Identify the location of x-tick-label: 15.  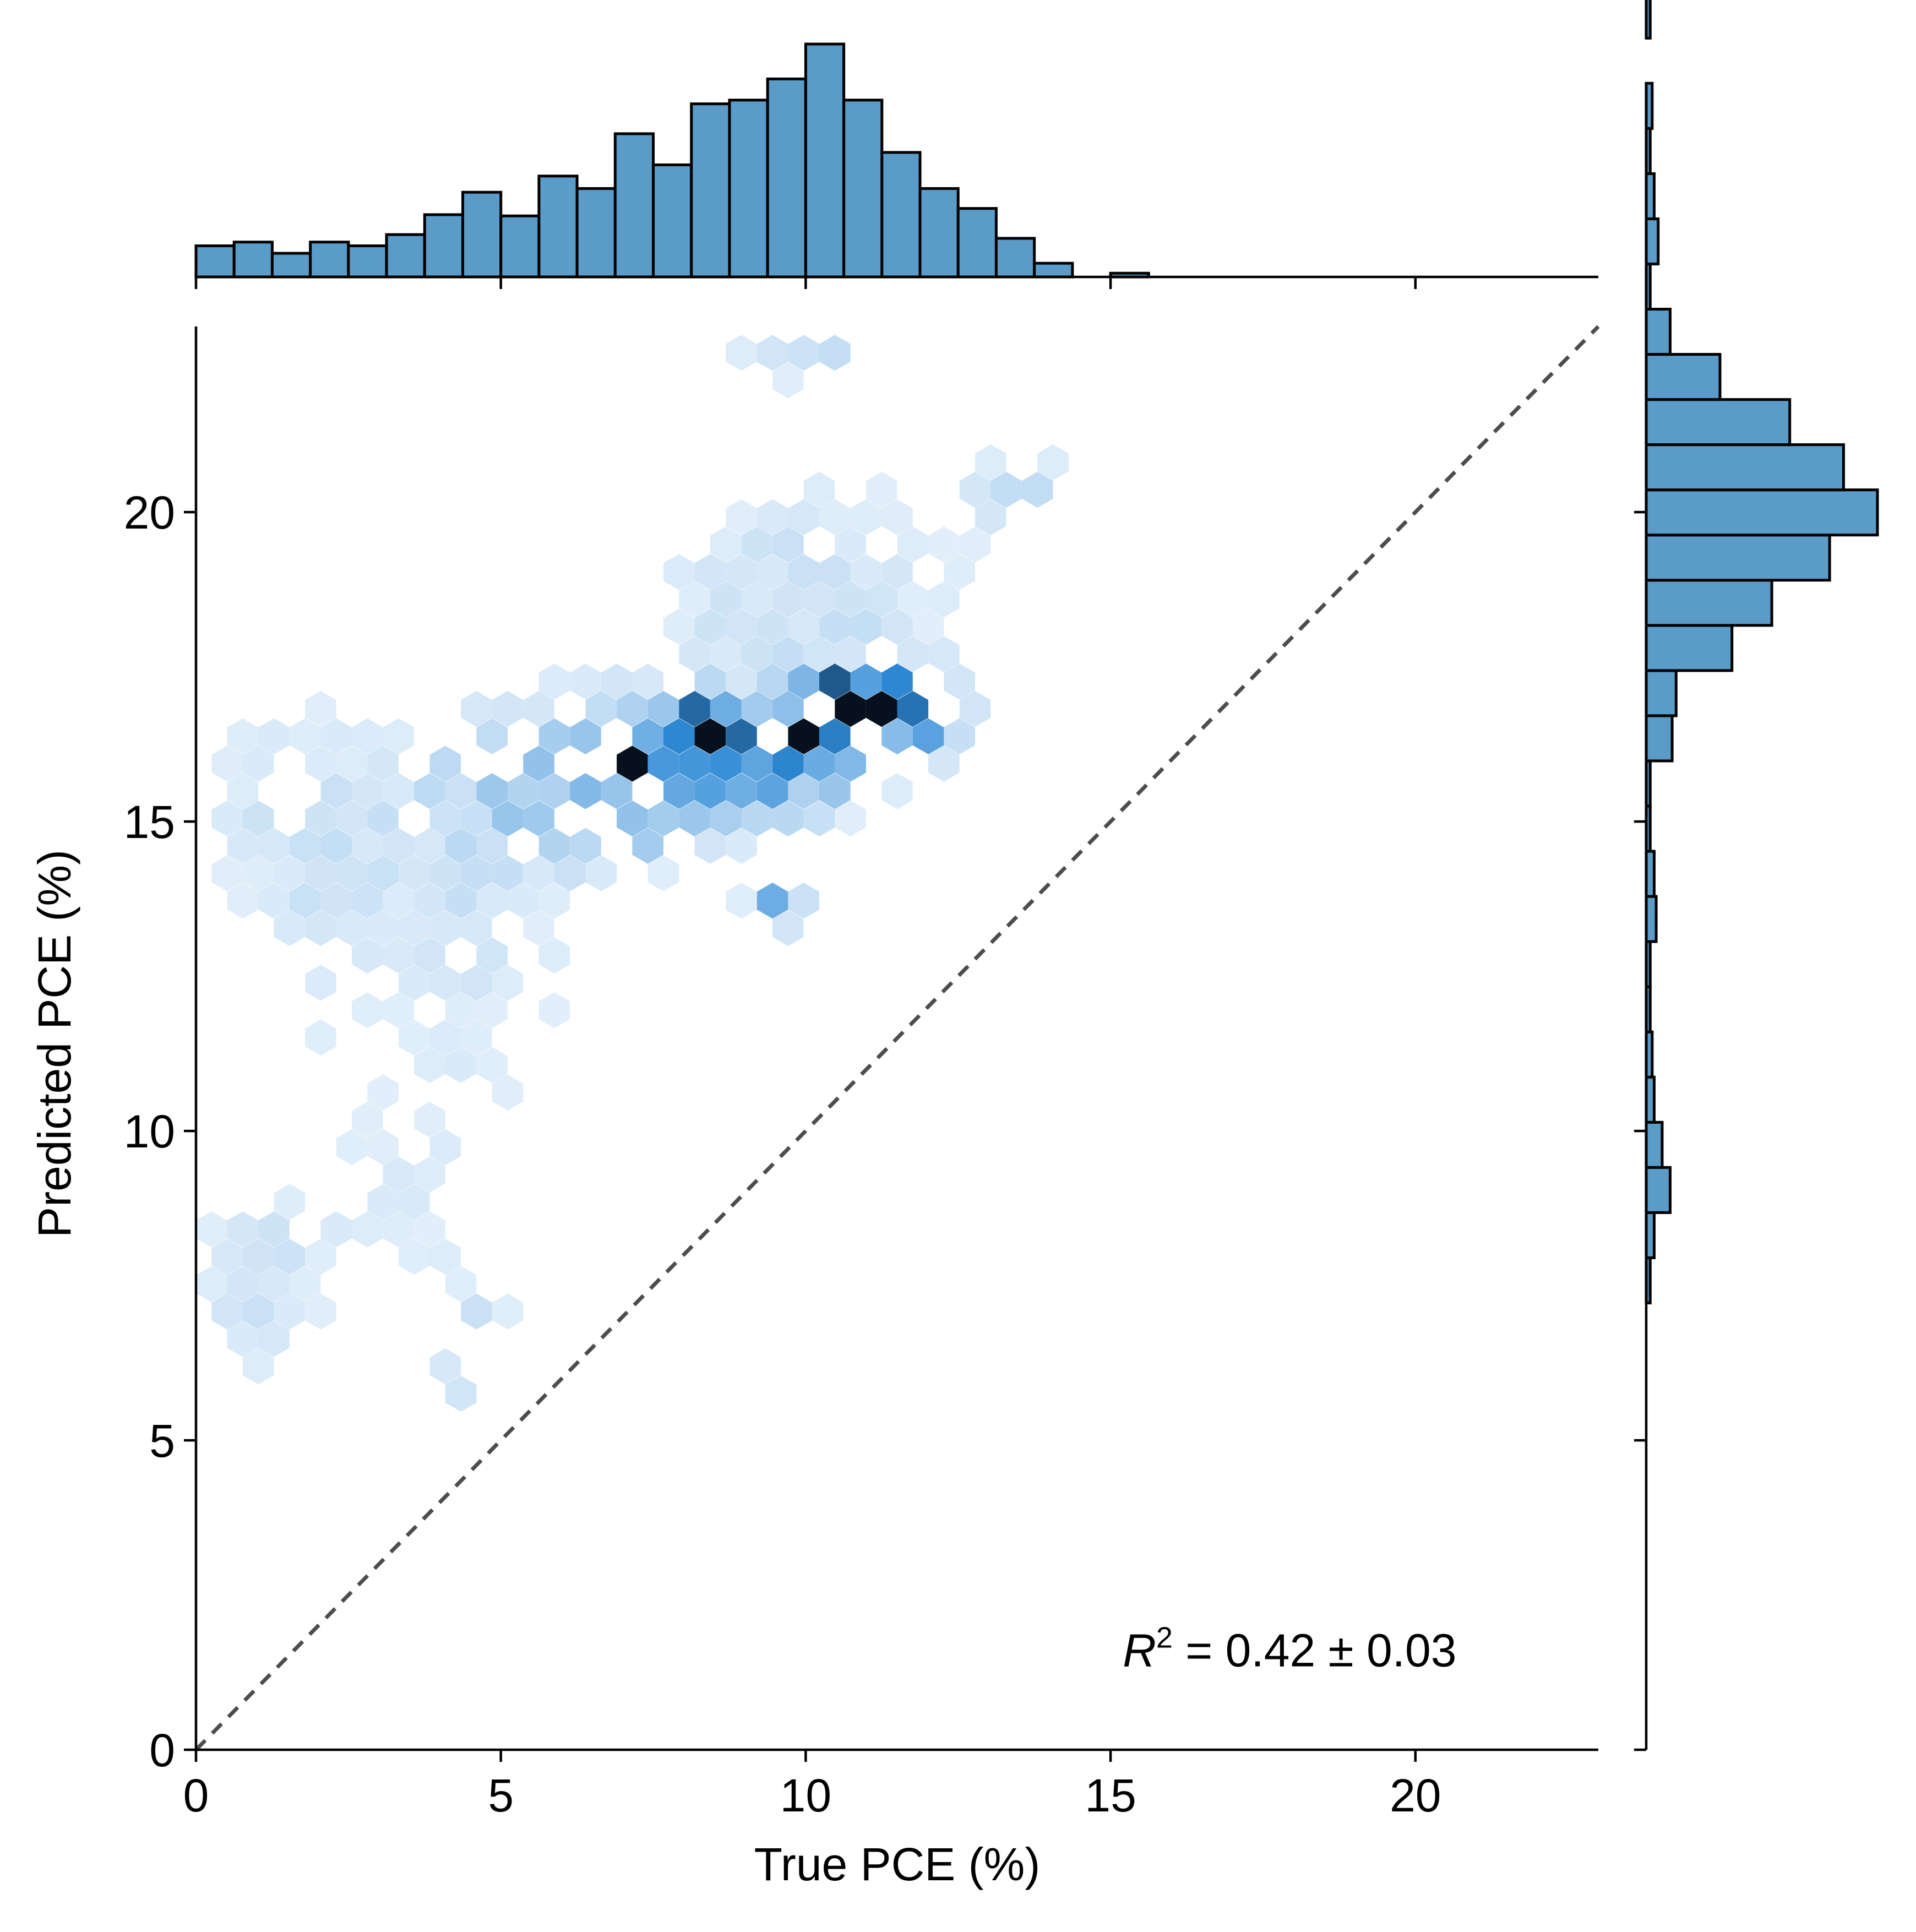
(1110, 1796).